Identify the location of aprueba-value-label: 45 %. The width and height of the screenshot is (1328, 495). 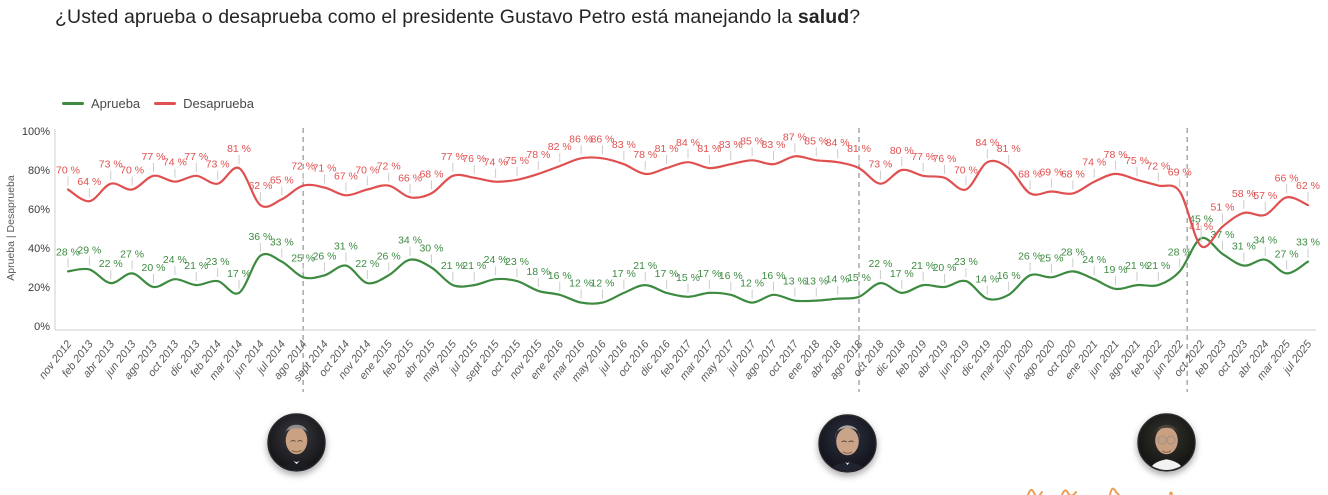
(1201, 219).